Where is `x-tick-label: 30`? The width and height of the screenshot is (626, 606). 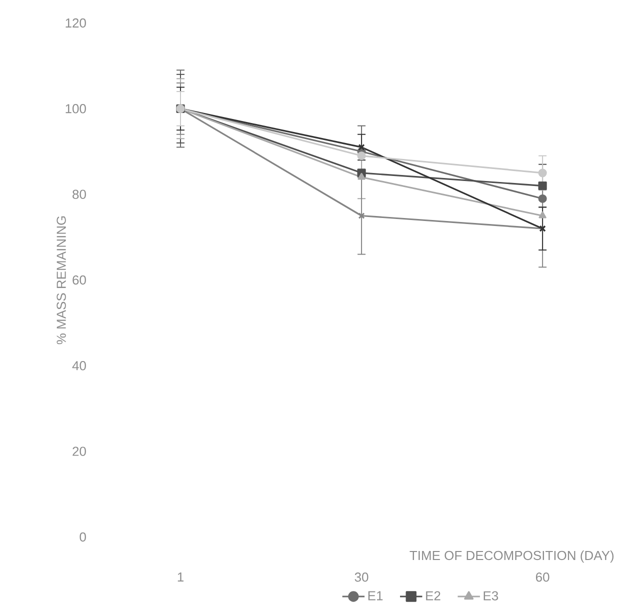 x-tick-label: 30 is located at coordinates (361, 577).